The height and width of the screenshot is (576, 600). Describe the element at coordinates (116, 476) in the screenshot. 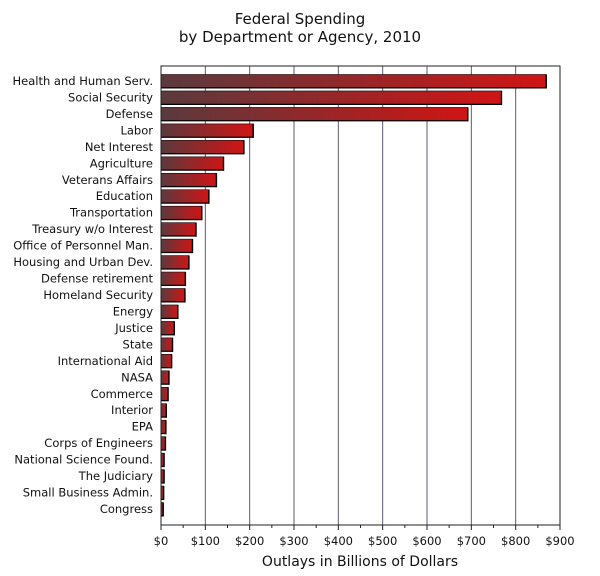

I see `category-label: The Judiciary` at that location.